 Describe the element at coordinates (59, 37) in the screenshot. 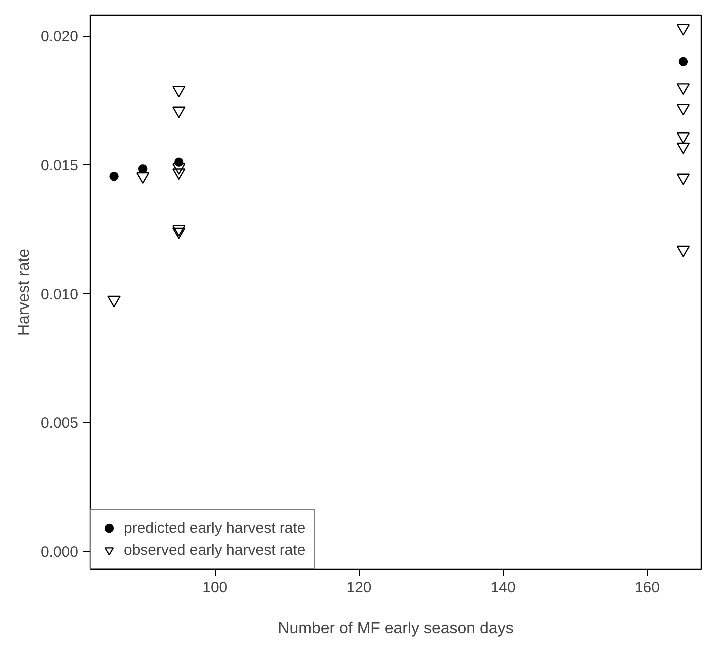

I see `y-tick-label: 0.020` at that location.